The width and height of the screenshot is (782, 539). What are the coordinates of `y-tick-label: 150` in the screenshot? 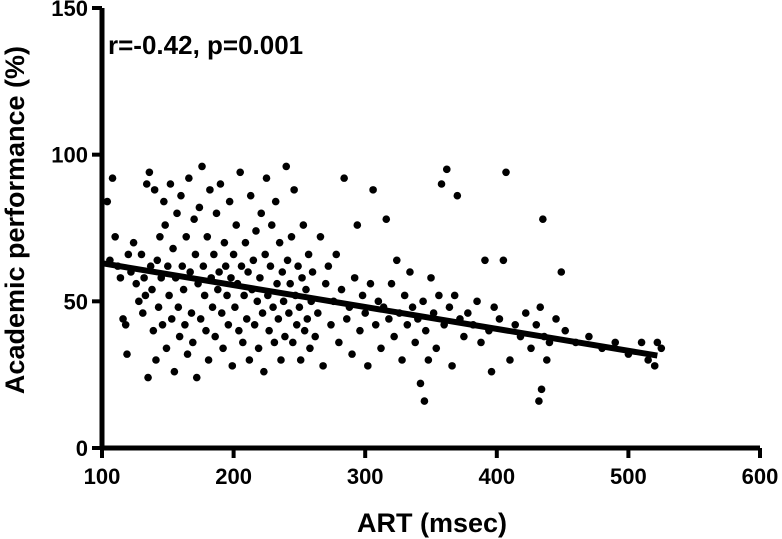 It's located at (69, 10).